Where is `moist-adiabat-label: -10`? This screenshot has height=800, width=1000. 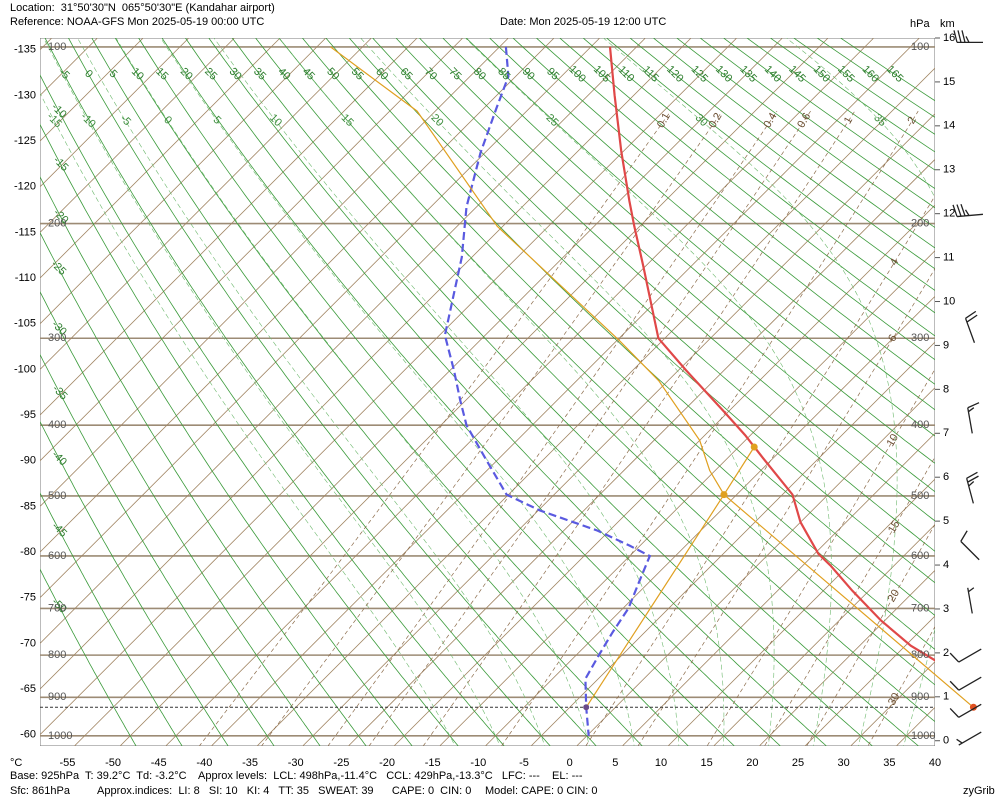 moist-adiabat-label: -10 is located at coordinates (88, 121).